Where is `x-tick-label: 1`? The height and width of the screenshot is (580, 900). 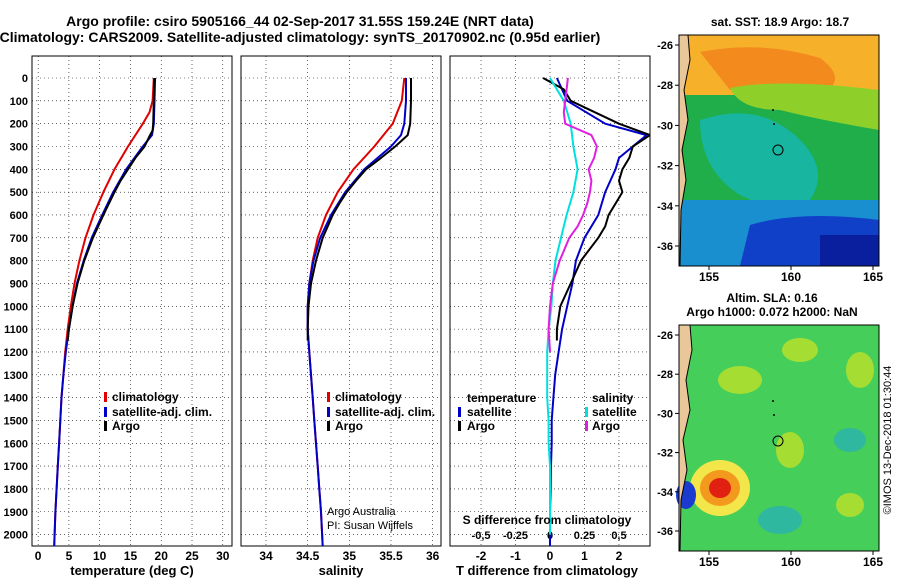 x-tick-label: 1 is located at coordinates (584, 556).